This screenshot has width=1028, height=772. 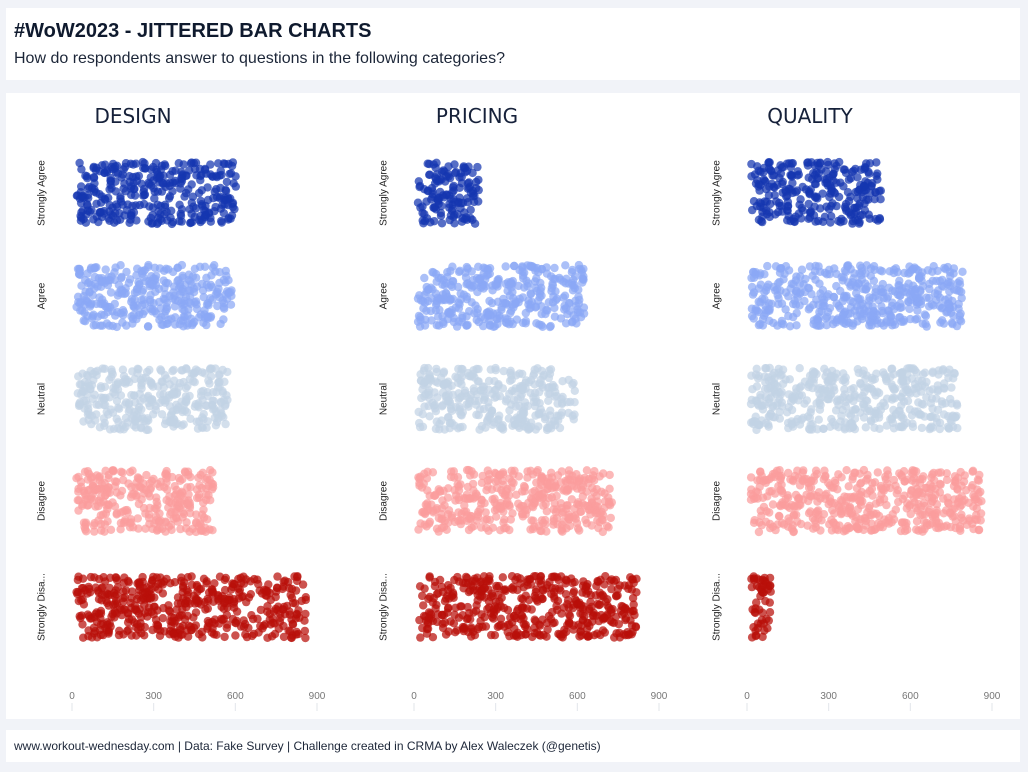 What do you see at coordinates (42, 295) in the screenshot?
I see `category-label: Agree` at bounding box center [42, 295].